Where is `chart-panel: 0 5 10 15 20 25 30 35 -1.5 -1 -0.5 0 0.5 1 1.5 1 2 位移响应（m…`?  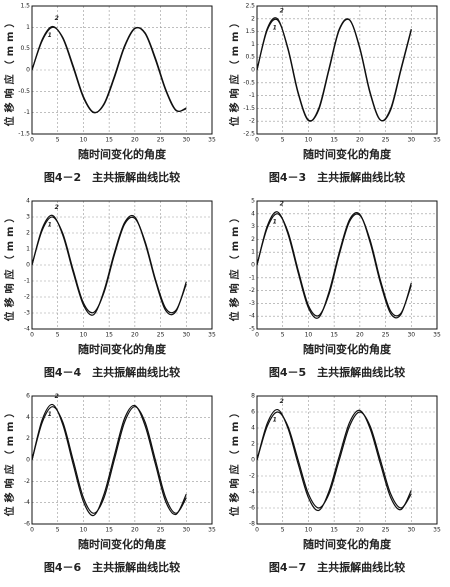 chart-panel: 0 5 10 15 20 25 30 35 -1.5 -1 -0.5 0 0.5 1 1.5 1 2 位移响应（m… is located at coordinates (109, 94).